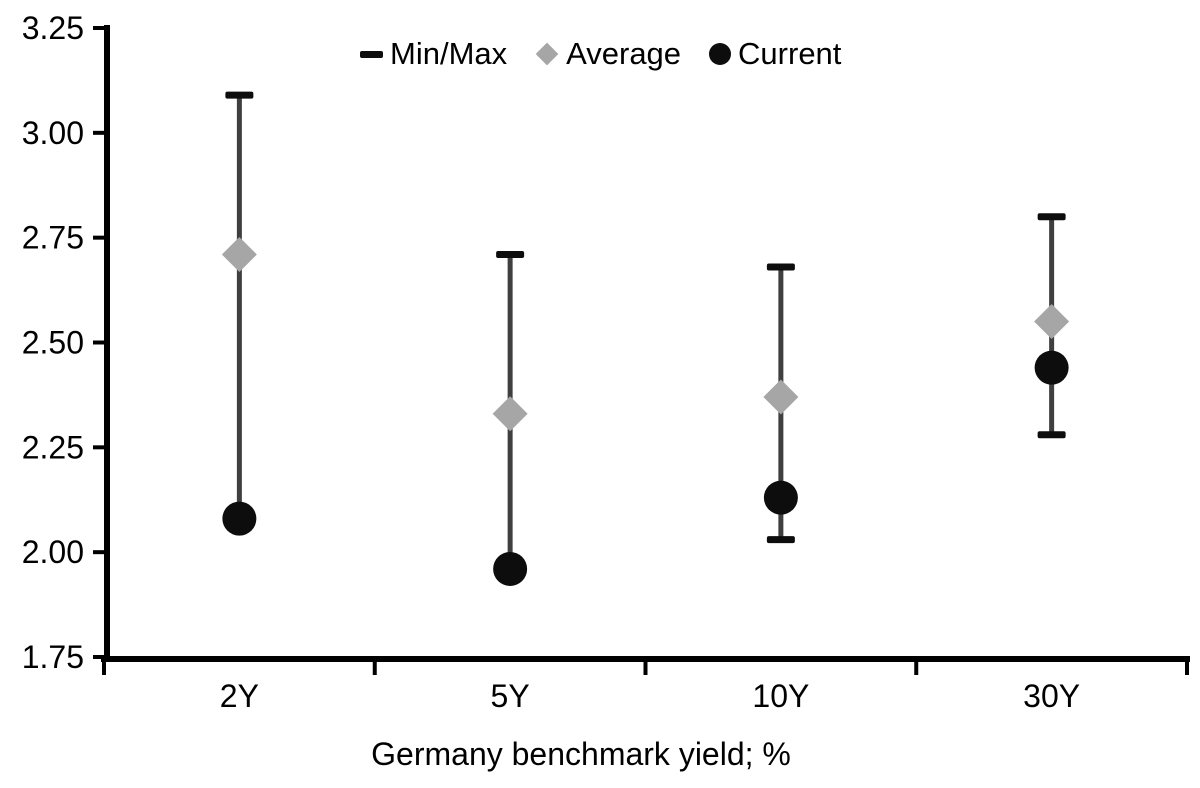 The image size is (1200, 788). Describe the element at coordinates (510, 254) in the screenshot. I see `max-cap-5Y` at that location.